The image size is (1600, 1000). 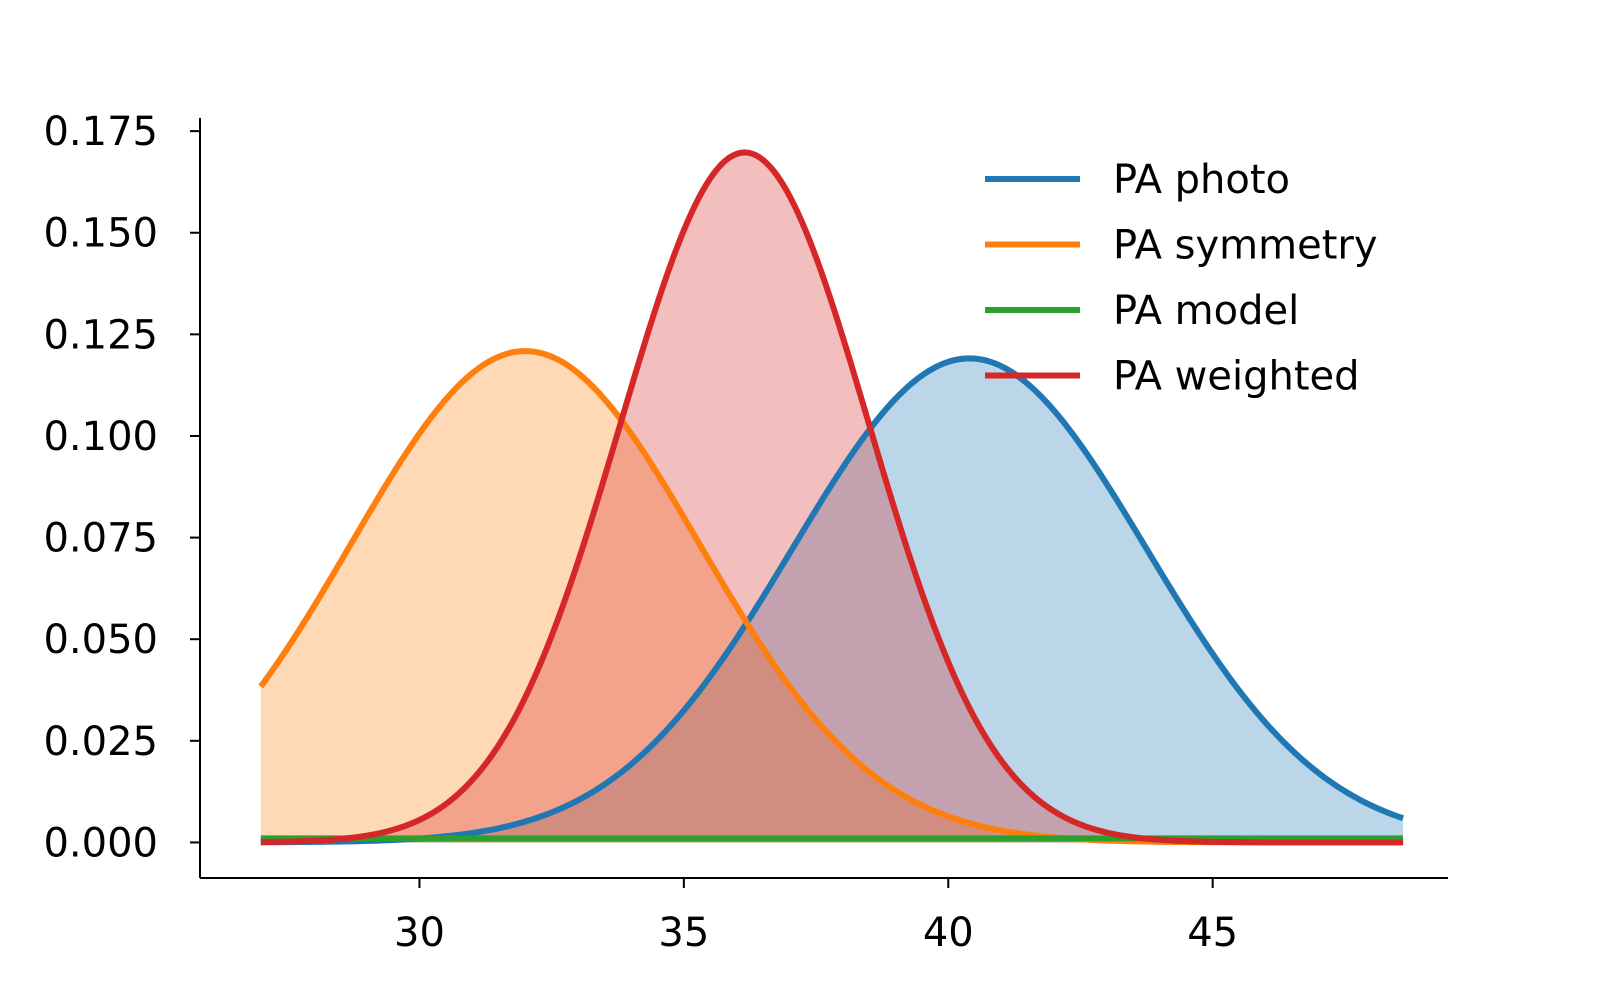 What do you see at coordinates (100, 437) in the screenshot?
I see `y-tick-label: 0.100` at bounding box center [100, 437].